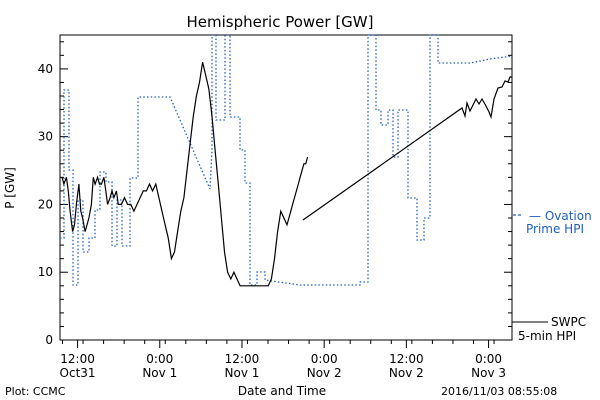 The image size is (600, 400). I want to click on legend-ovation-label-line1: — Ovation, so click(560, 216).